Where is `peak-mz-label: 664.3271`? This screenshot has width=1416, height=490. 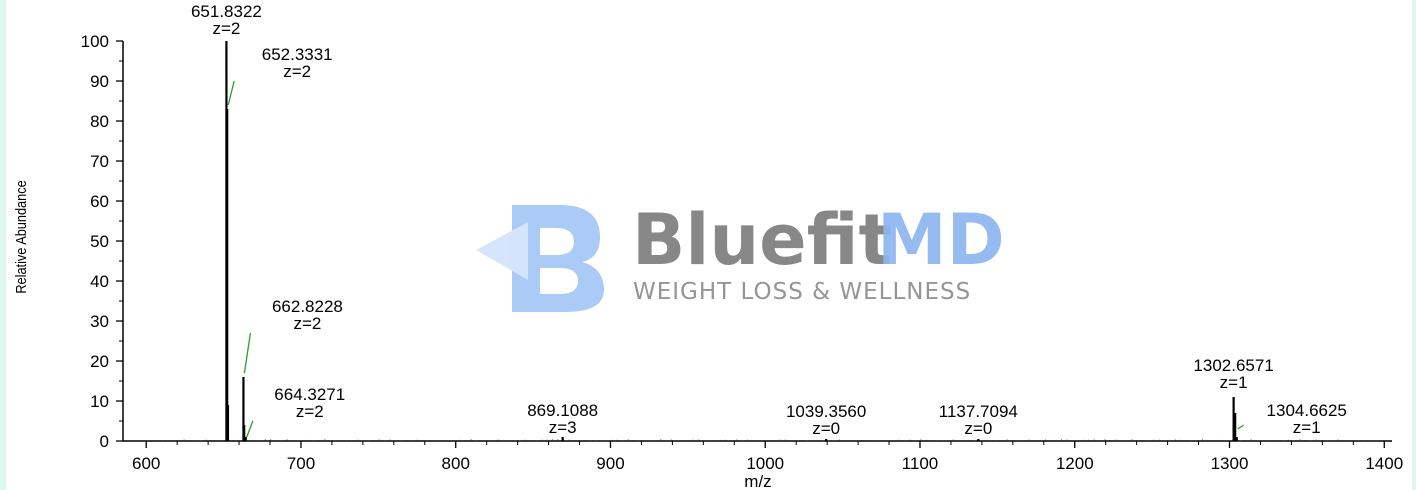 peak-mz-label: 664.3271 is located at coordinates (309, 394).